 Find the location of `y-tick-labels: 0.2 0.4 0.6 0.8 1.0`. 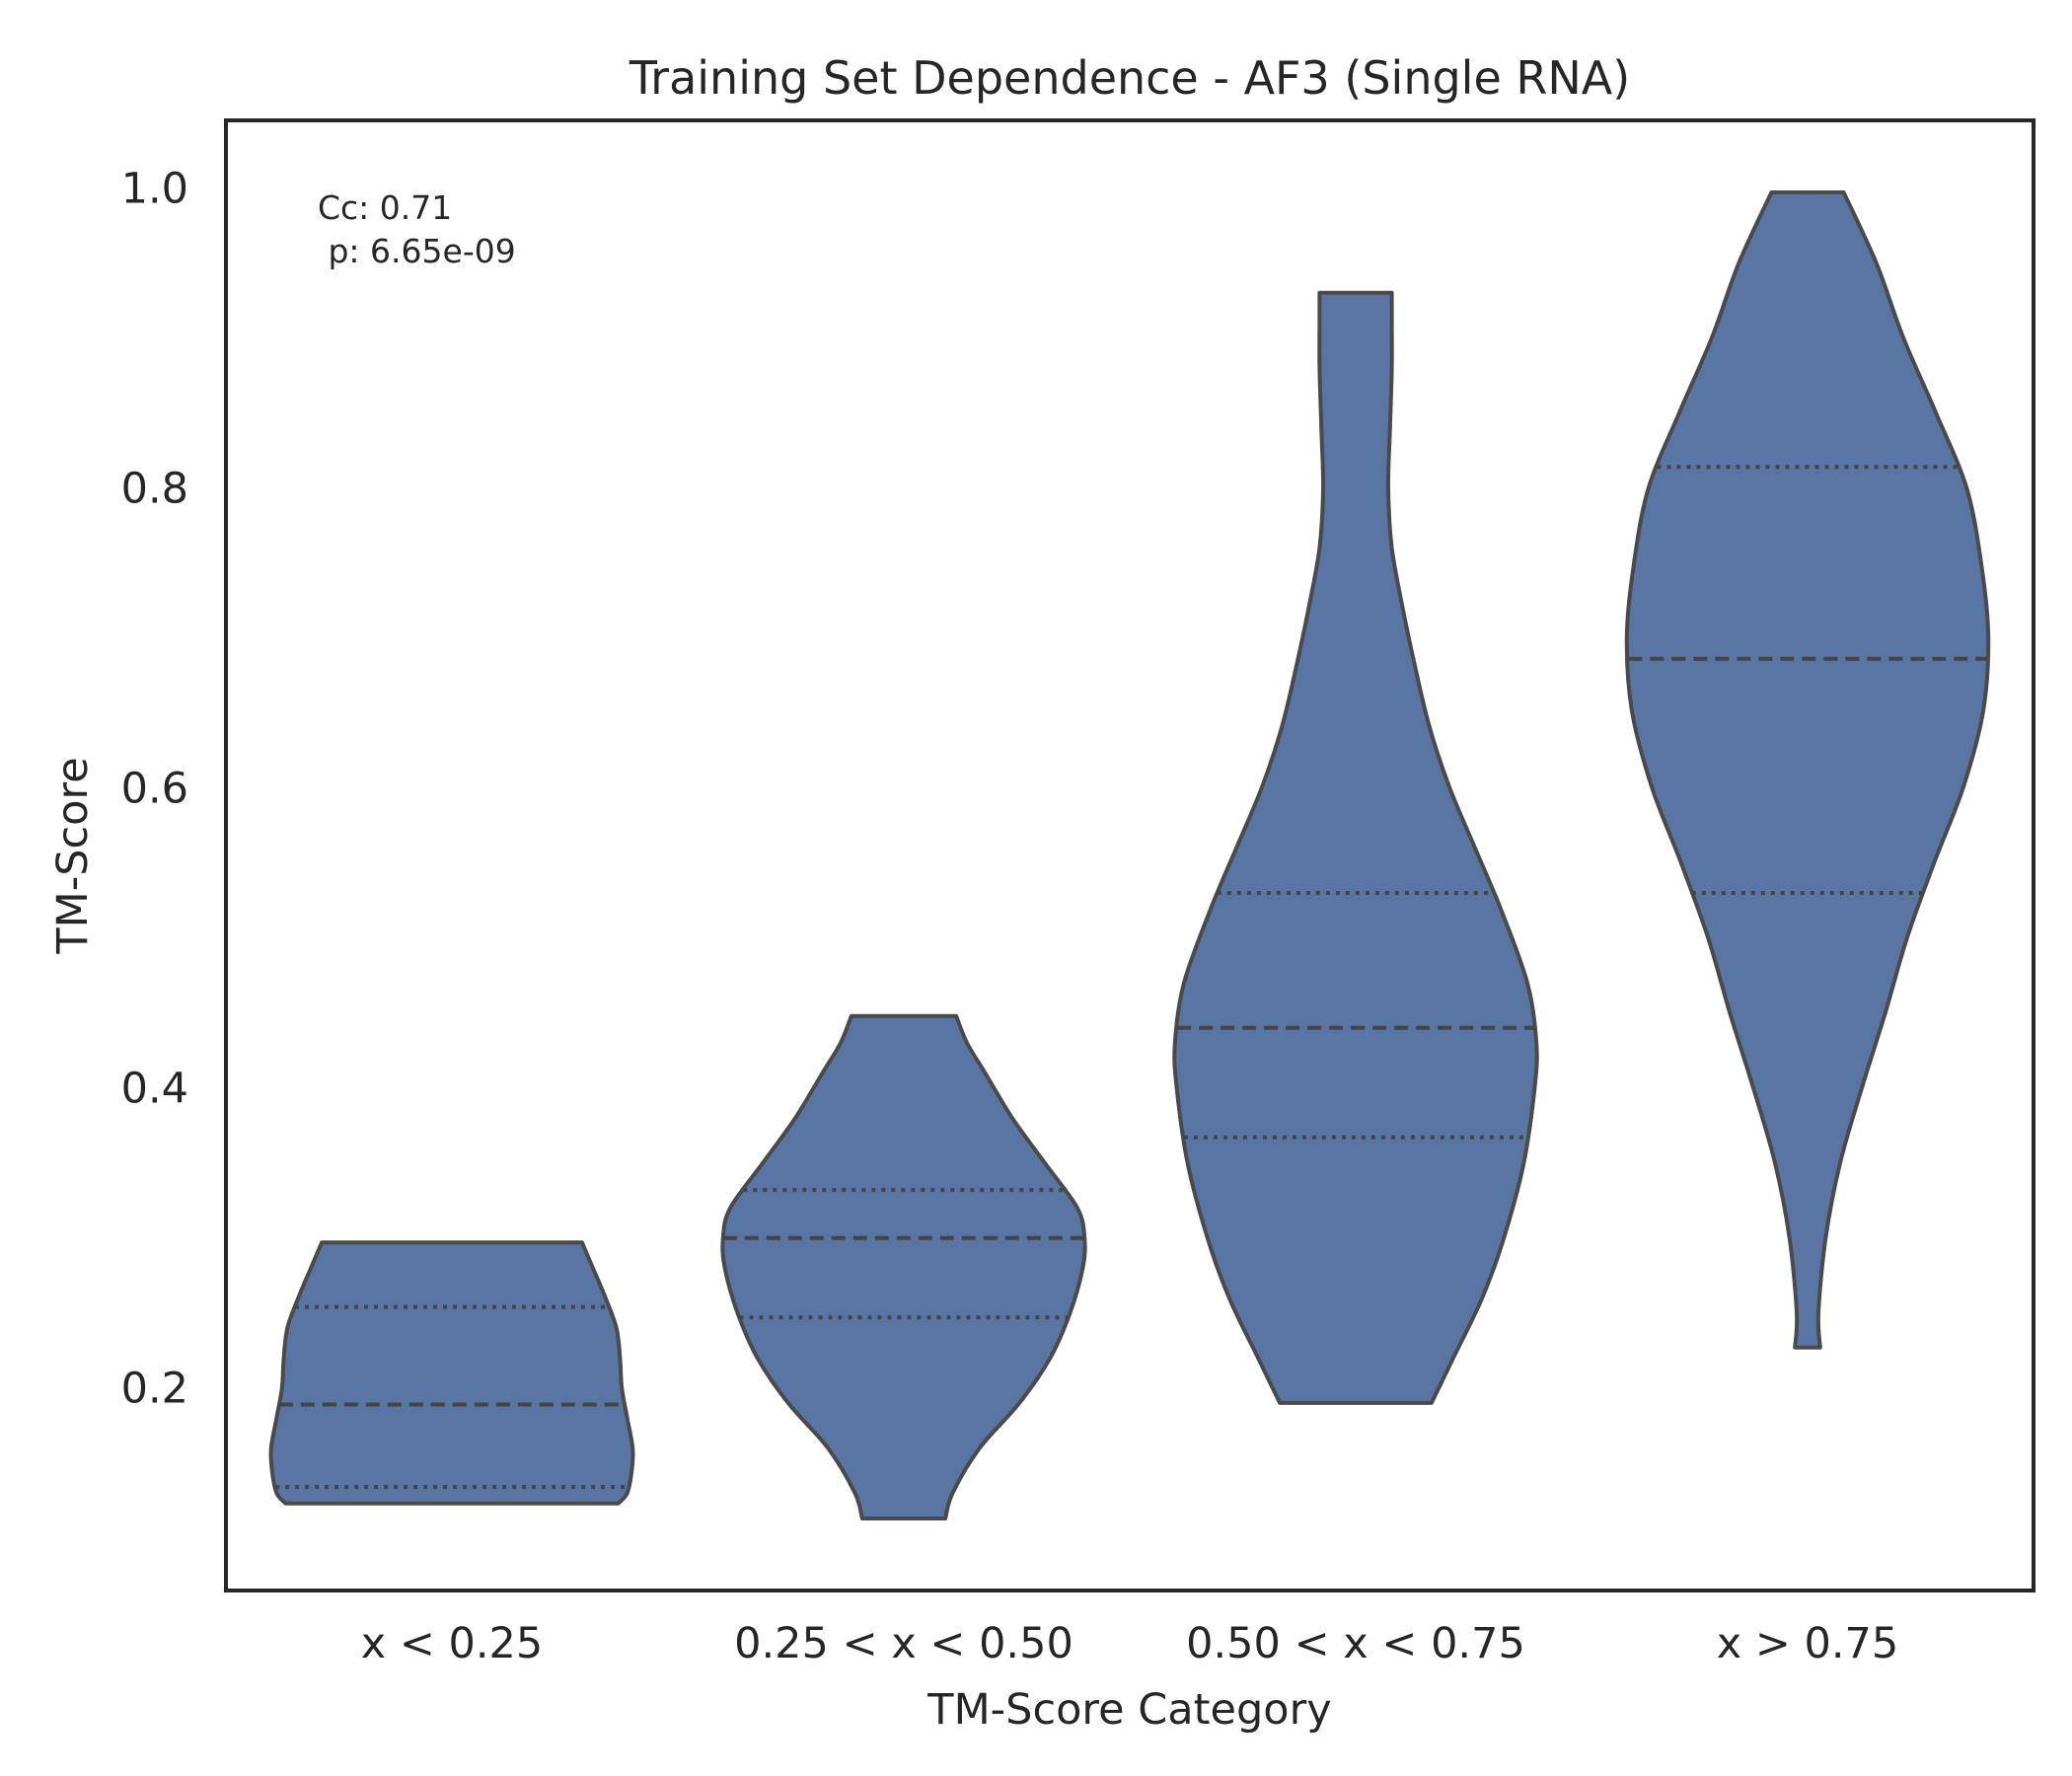

y-tick-labels: 0.2 0.4 0.6 0.8 1.0 is located at coordinates (154, 788).